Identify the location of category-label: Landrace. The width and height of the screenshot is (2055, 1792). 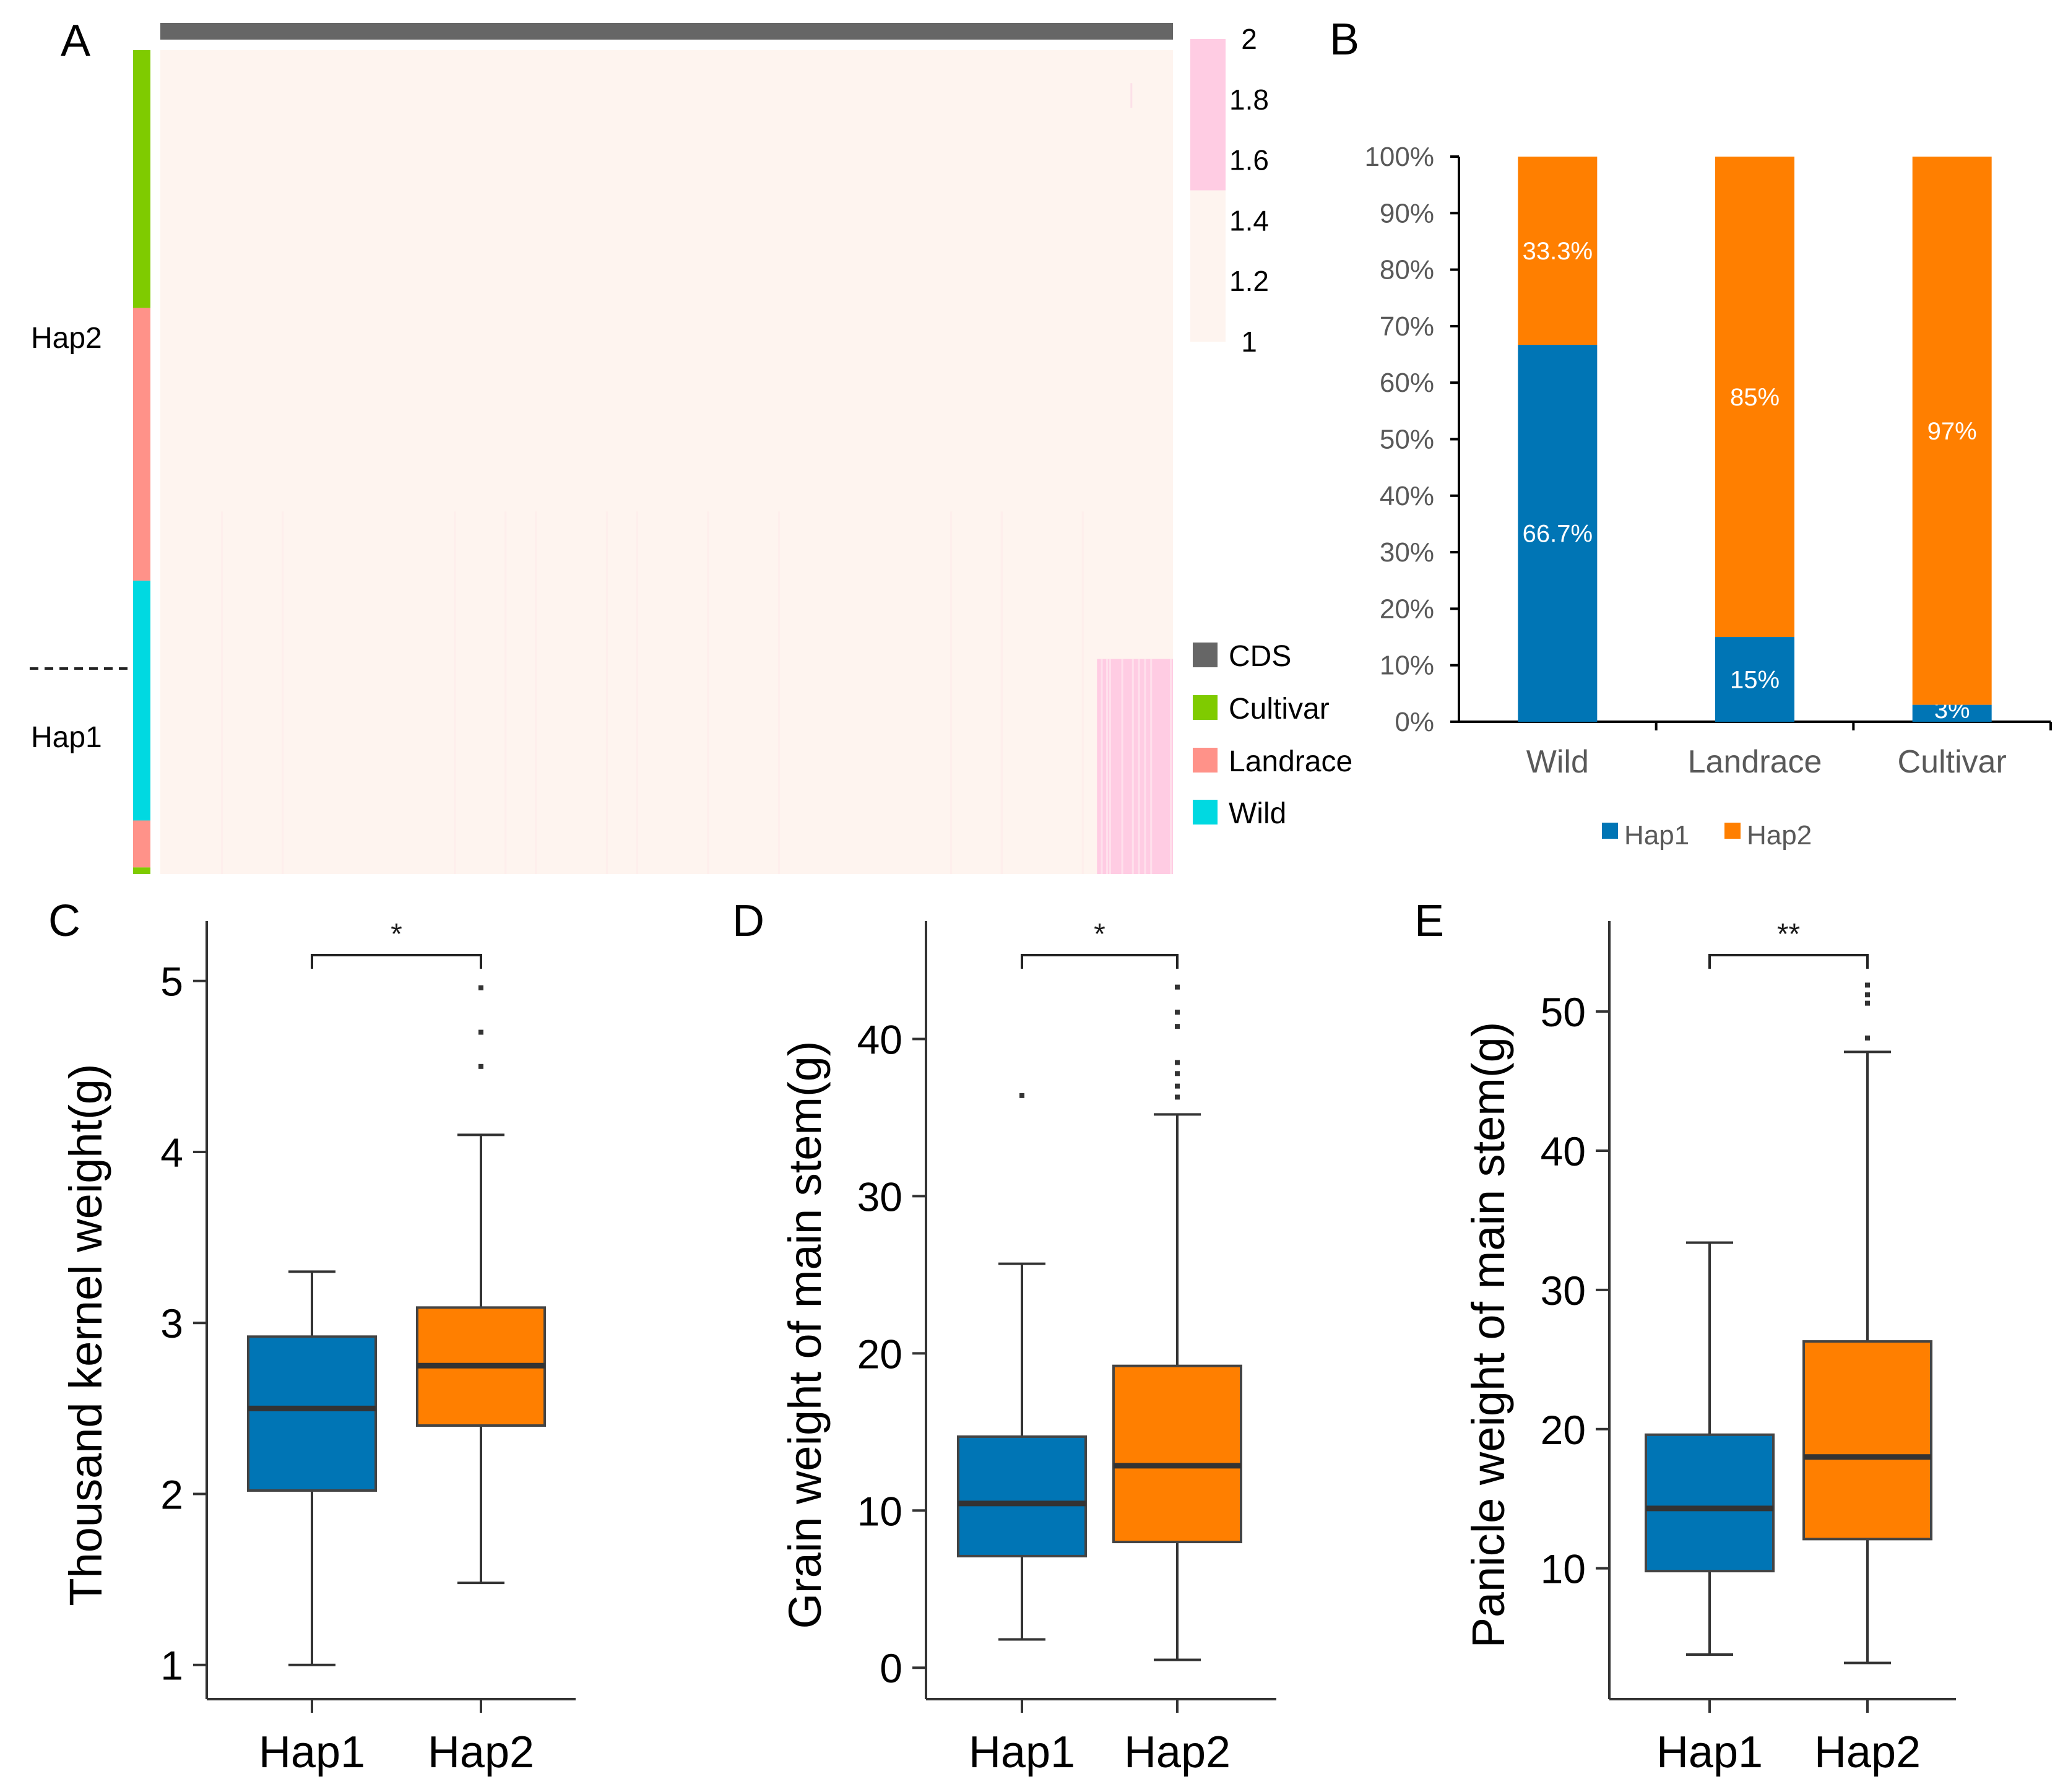
(1755, 762).